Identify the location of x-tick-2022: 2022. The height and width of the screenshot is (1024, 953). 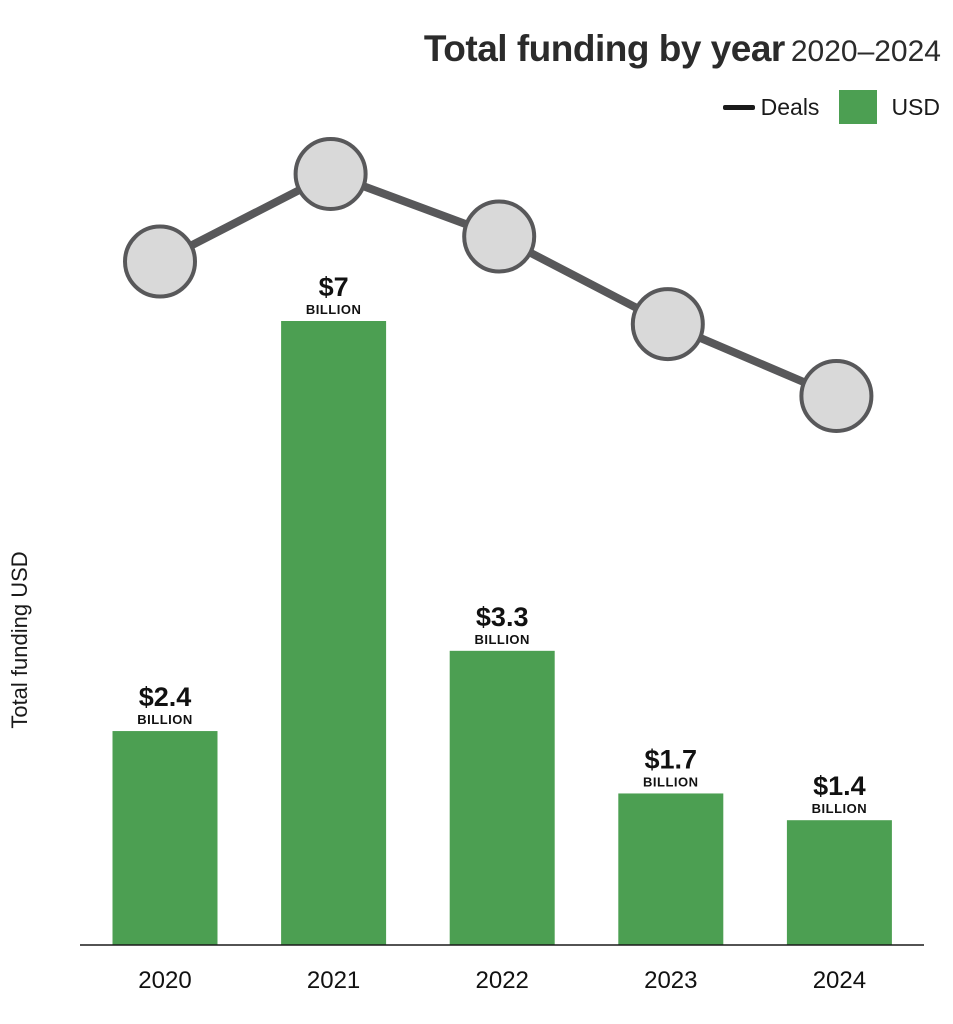
(502, 980).